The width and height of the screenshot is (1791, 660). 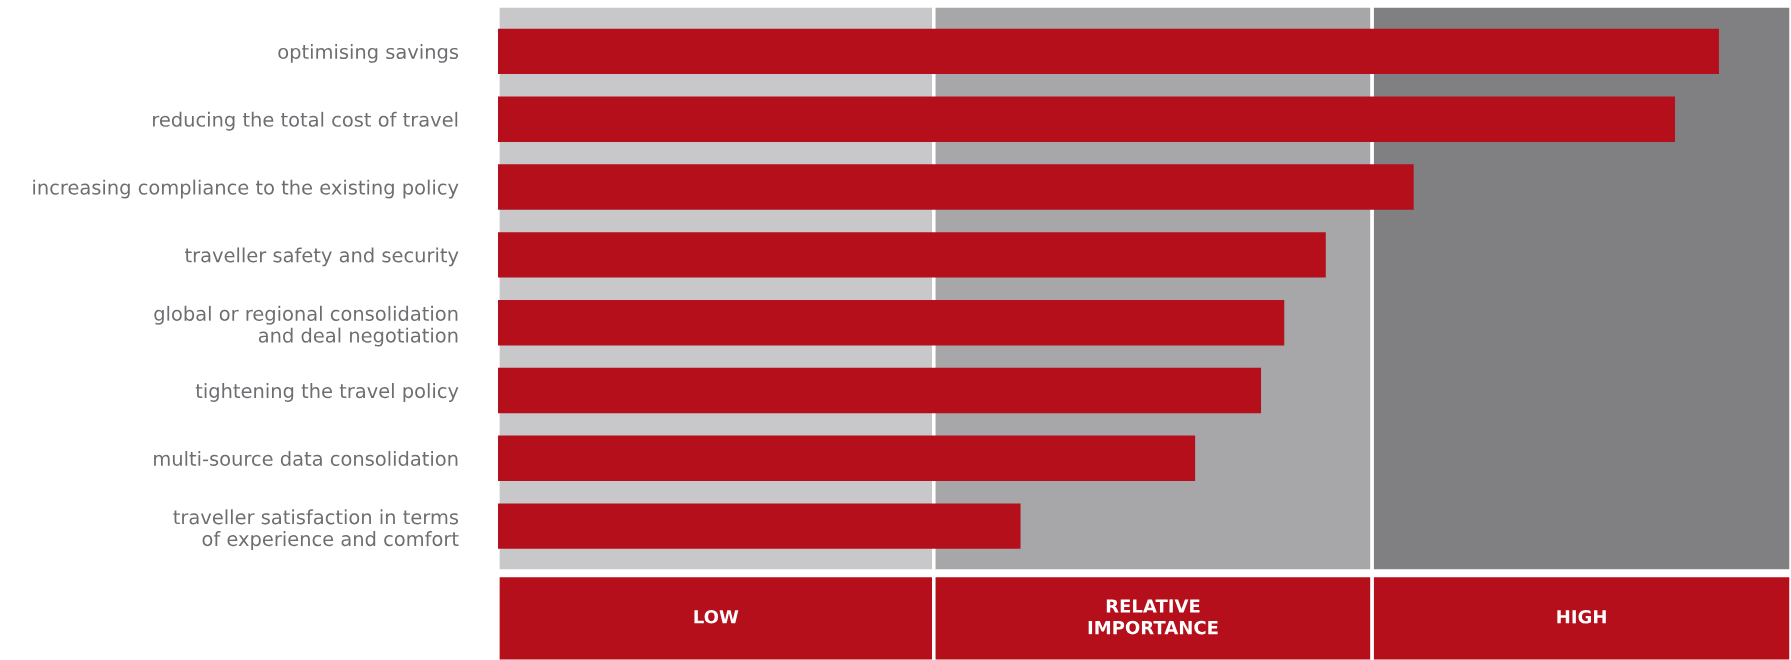 What do you see at coordinates (1153, 617) in the screenshot?
I see `band-label: RELATIVE IMPORTANCE` at bounding box center [1153, 617].